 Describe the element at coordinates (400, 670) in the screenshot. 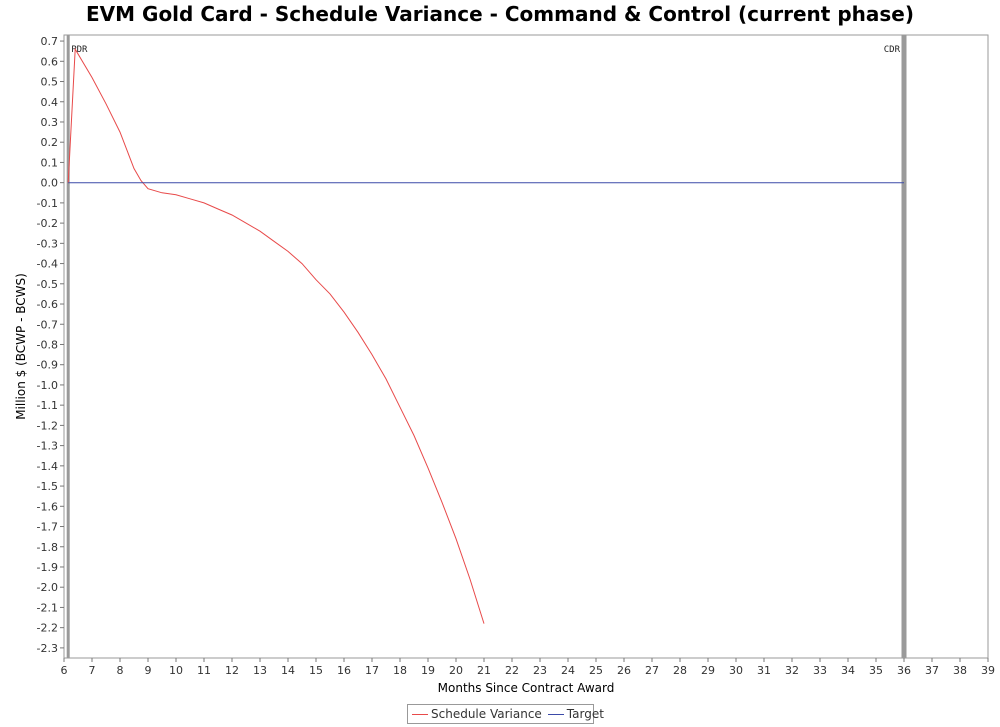

I see `x-tick-label-18: 18` at that location.